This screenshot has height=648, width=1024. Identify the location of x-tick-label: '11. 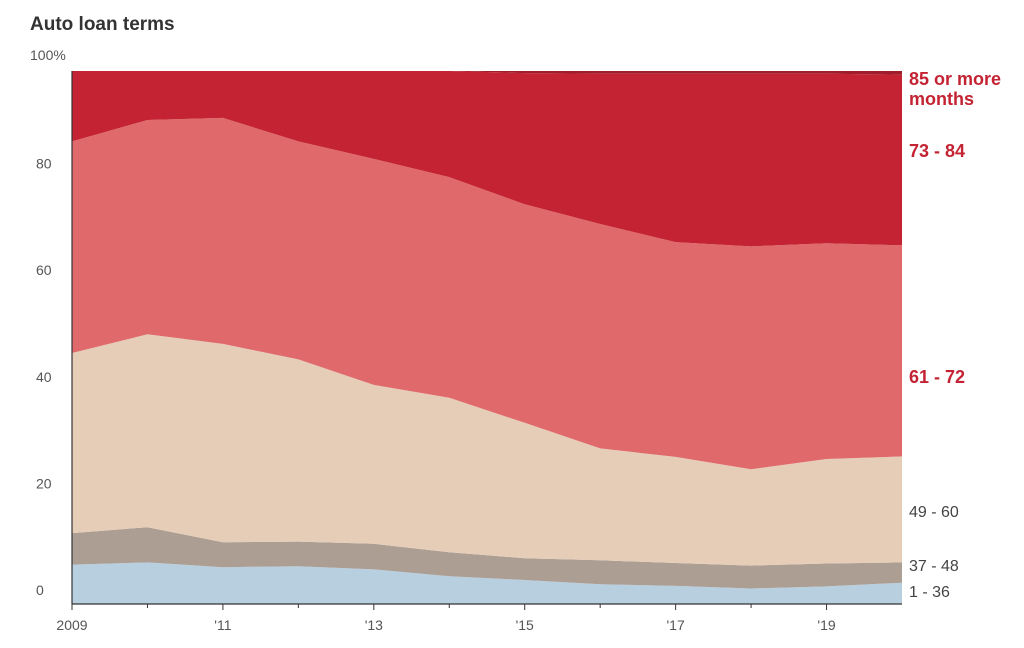
(222, 625).